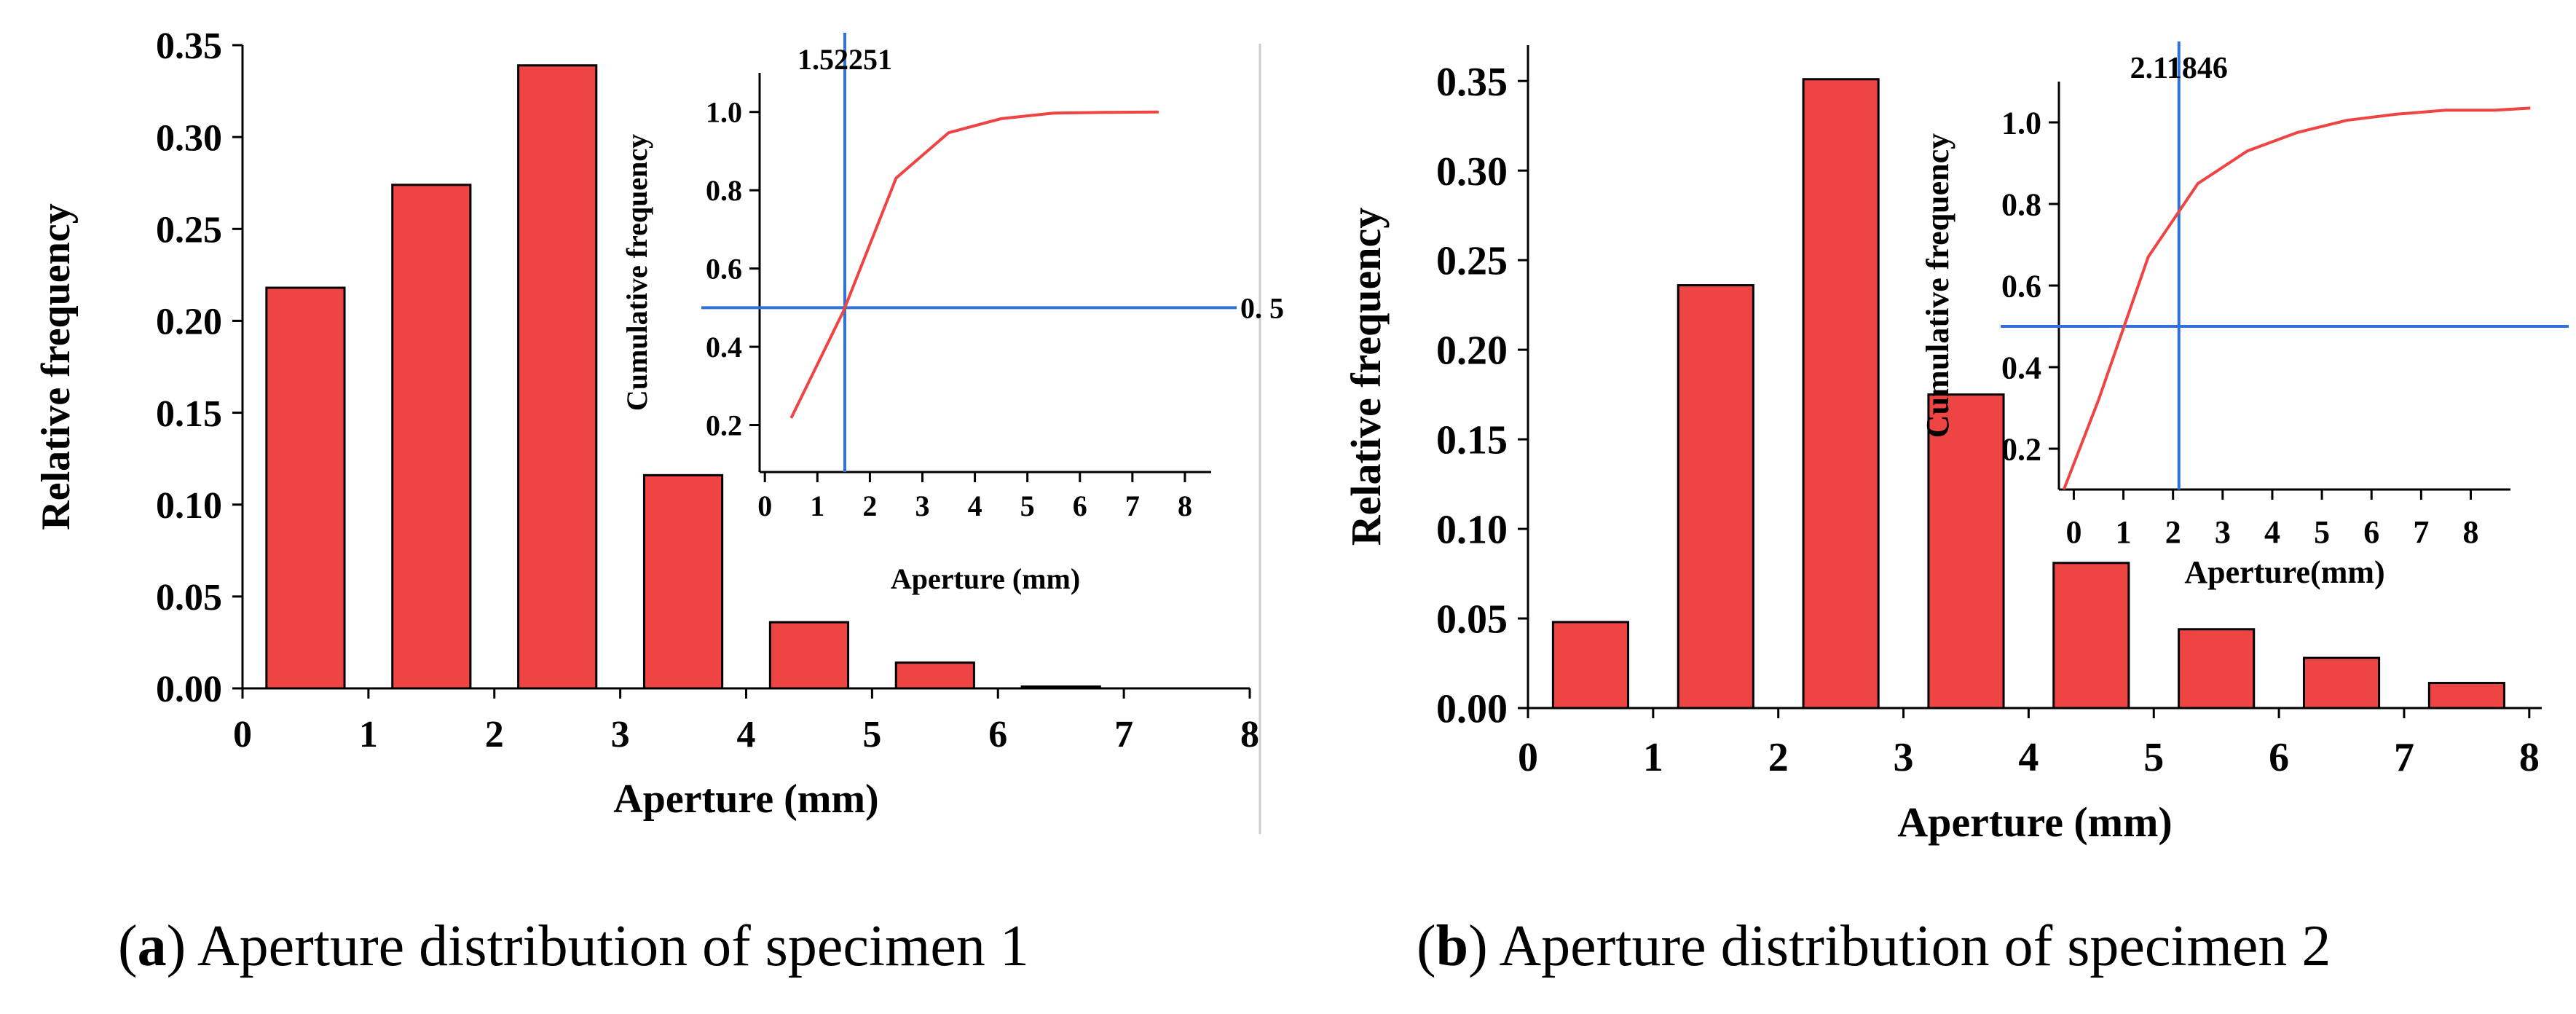  Describe the element at coordinates (2529, 757) in the screenshot. I see `b-main-x-tick-label: 8` at that location.